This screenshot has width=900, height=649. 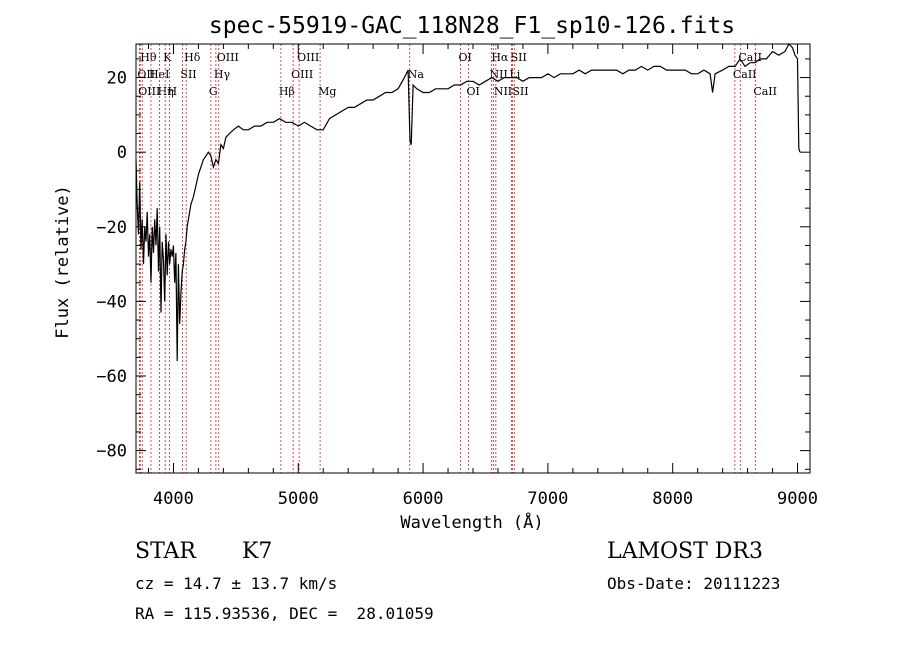 What do you see at coordinates (473, 91) in the screenshot?
I see `line-label-18: OI` at bounding box center [473, 91].